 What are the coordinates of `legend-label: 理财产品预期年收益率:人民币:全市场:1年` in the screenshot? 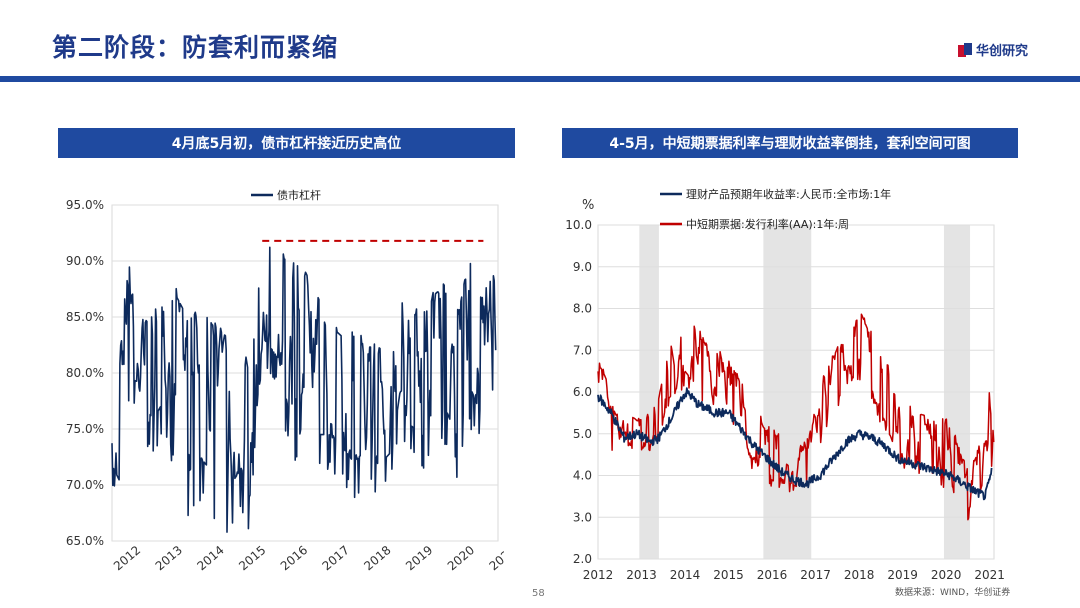 It's located at (788, 194).